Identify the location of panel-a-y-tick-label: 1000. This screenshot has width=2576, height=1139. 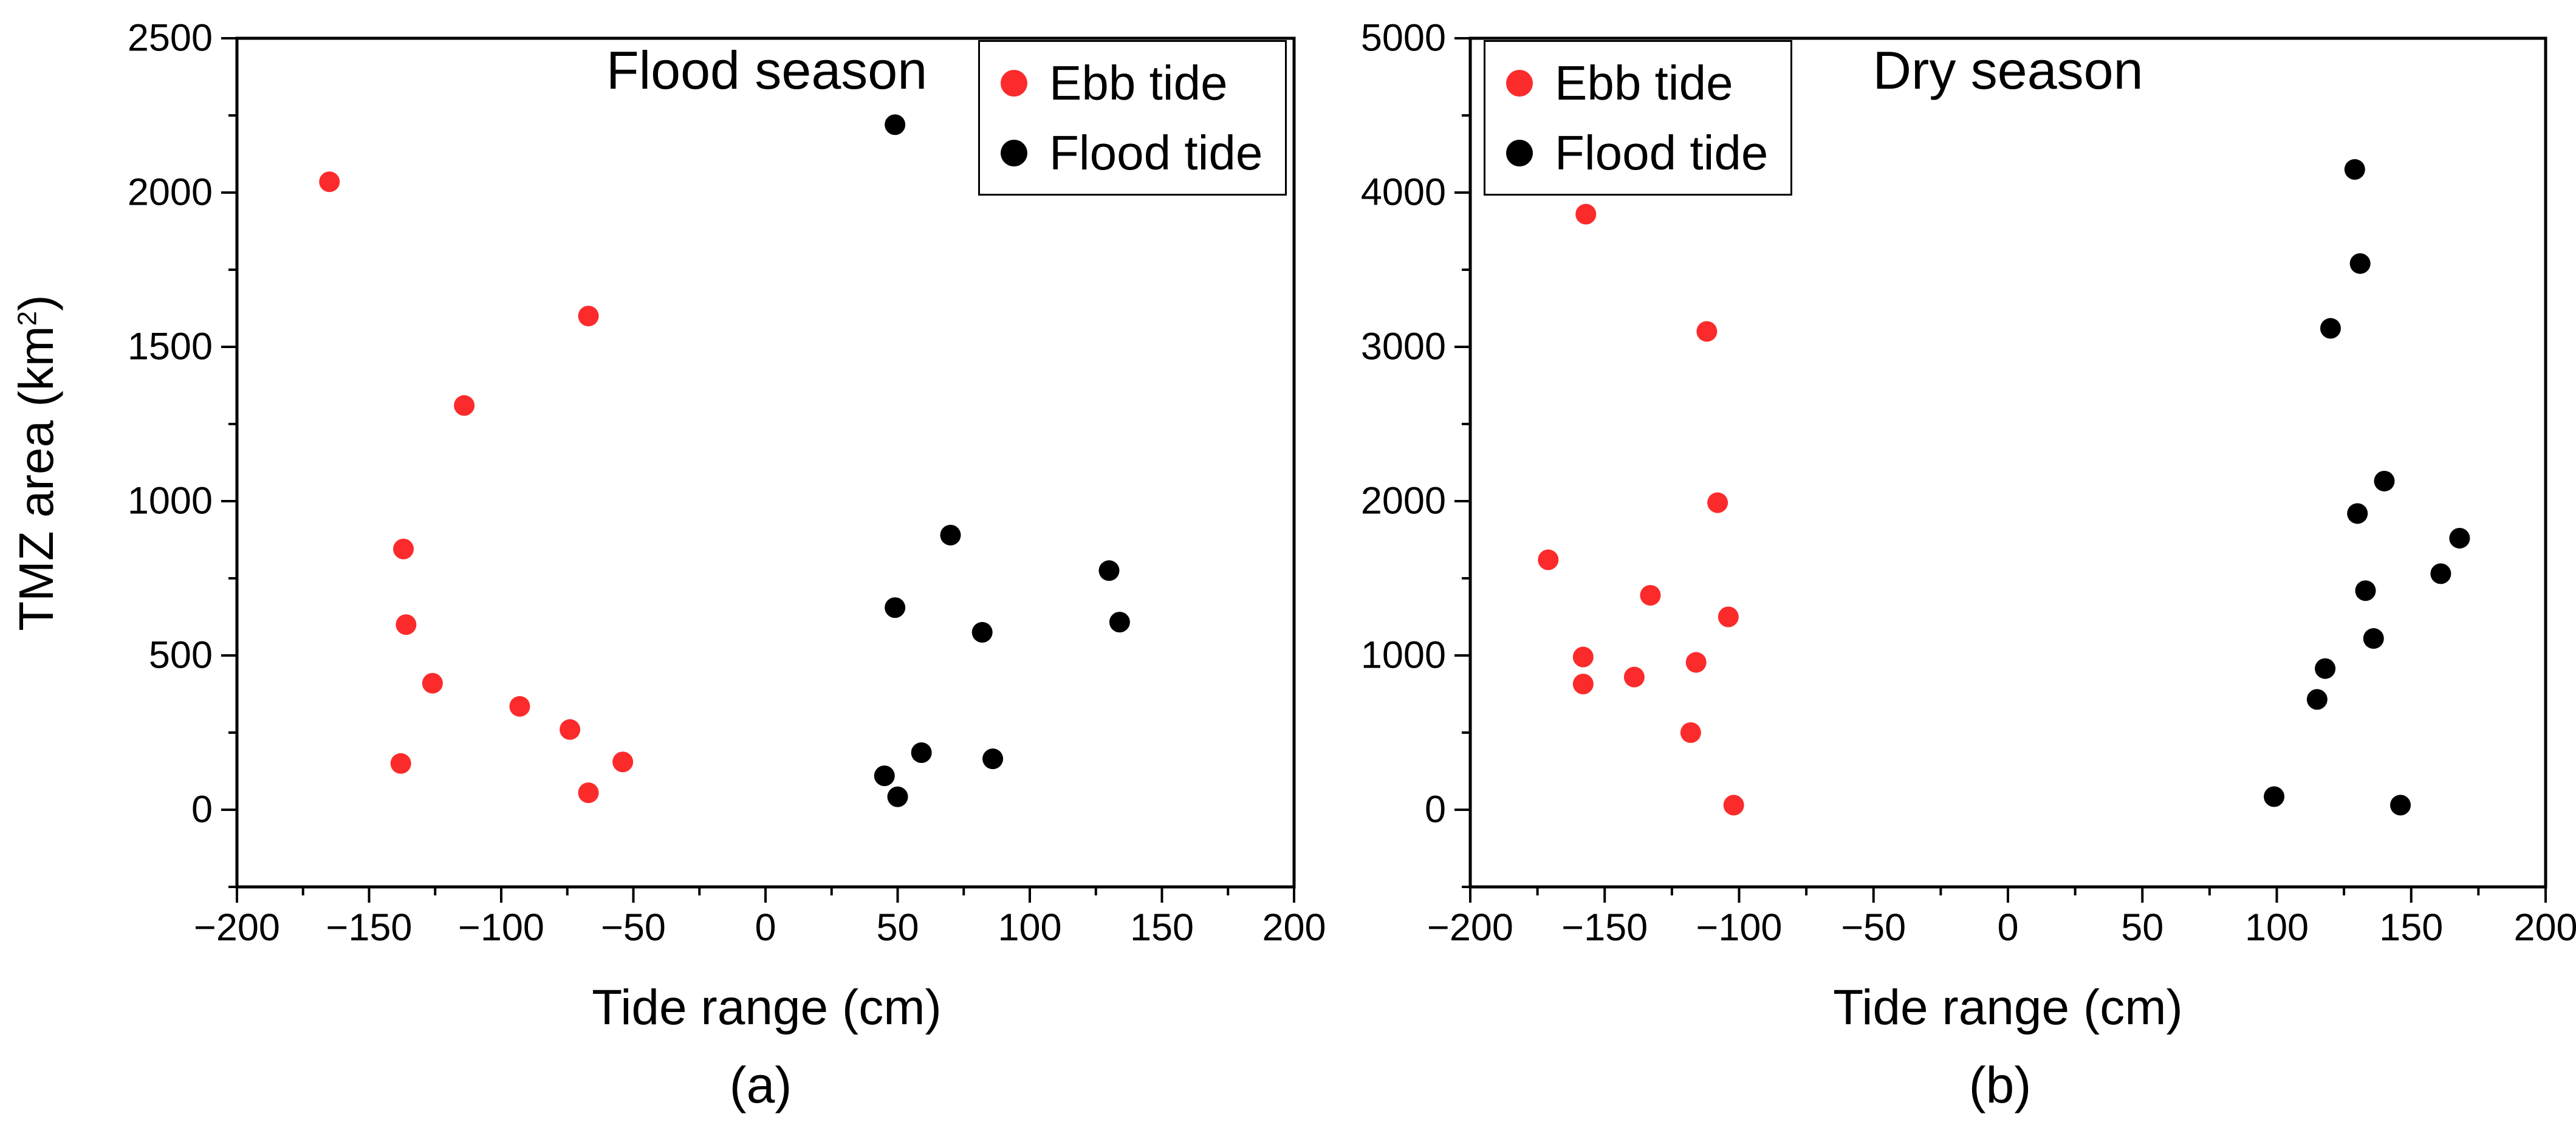
(170, 501).